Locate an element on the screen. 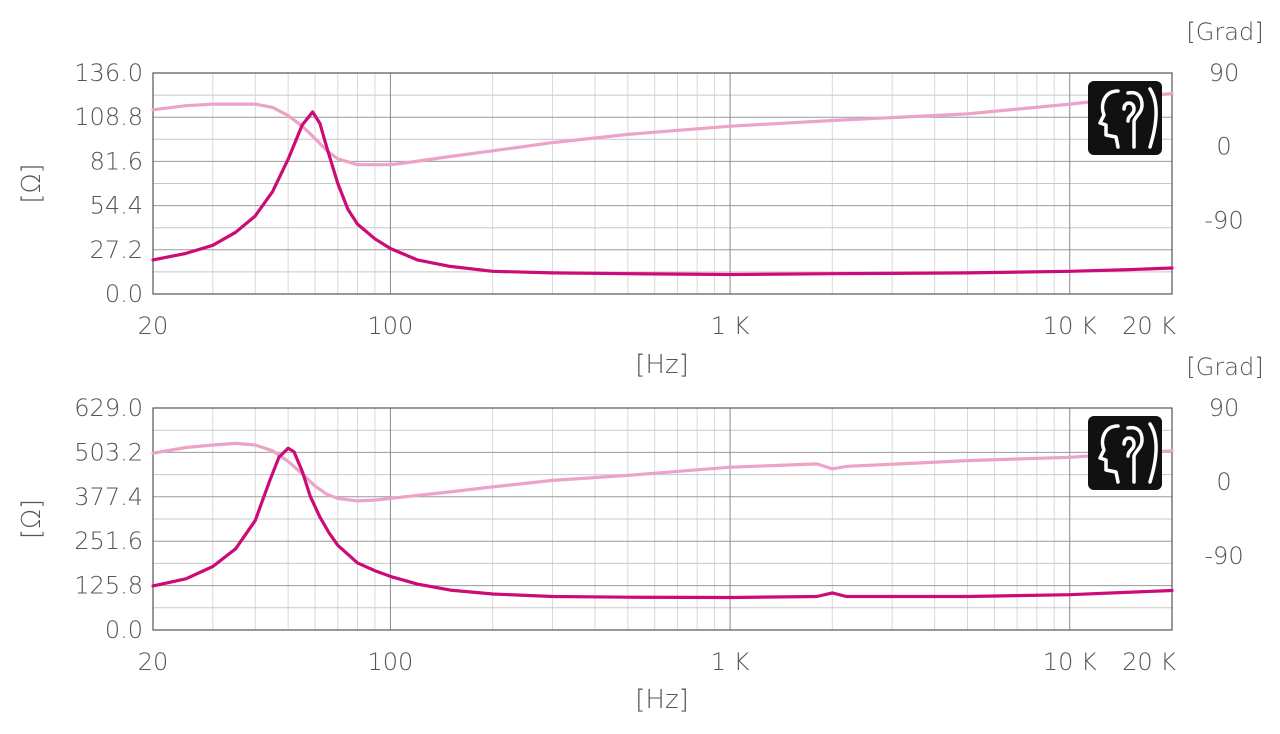  y-tick-label: 81.6 is located at coordinates (116, 161).